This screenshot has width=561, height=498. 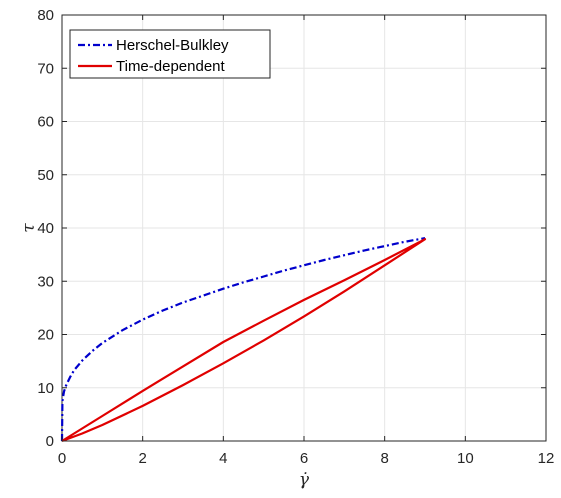 I want to click on y-tick-label: 10, so click(x=45, y=388).